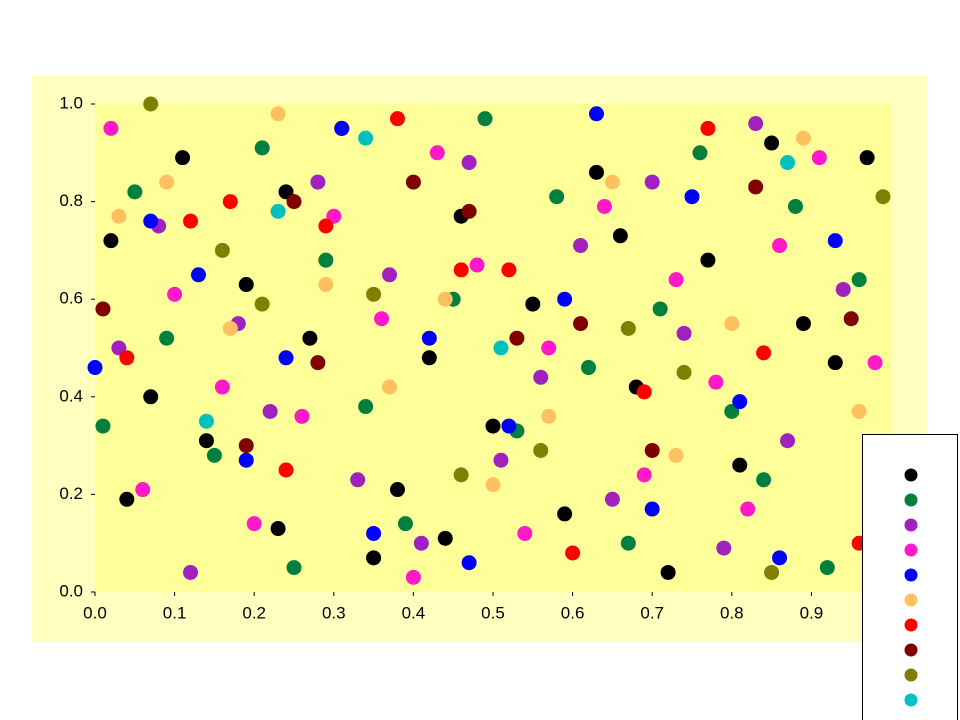 The width and height of the screenshot is (960, 720). What do you see at coordinates (71, 395) in the screenshot?
I see `y-tick-label: 0.4` at bounding box center [71, 395].